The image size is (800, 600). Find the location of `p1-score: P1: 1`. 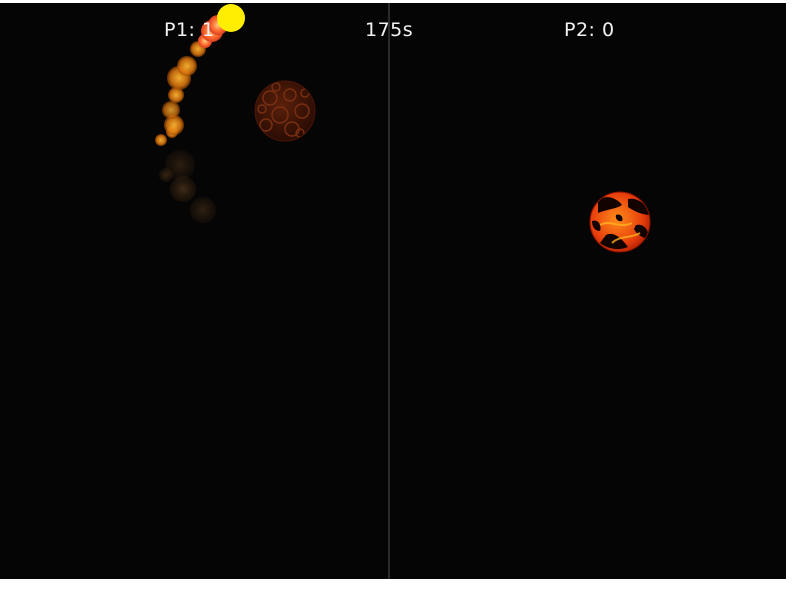

p1-score: P1: 1 is located at coordinates (189, 30).